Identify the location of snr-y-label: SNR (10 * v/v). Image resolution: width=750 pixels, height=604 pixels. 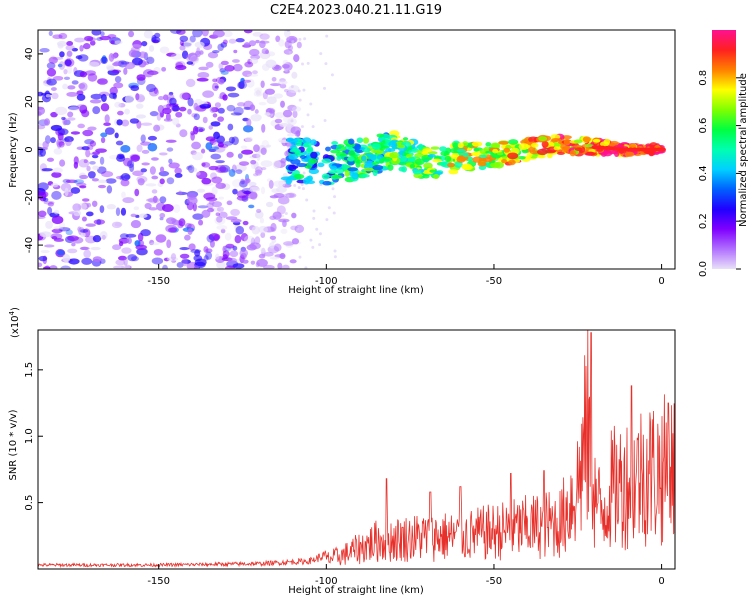
(13, 444).